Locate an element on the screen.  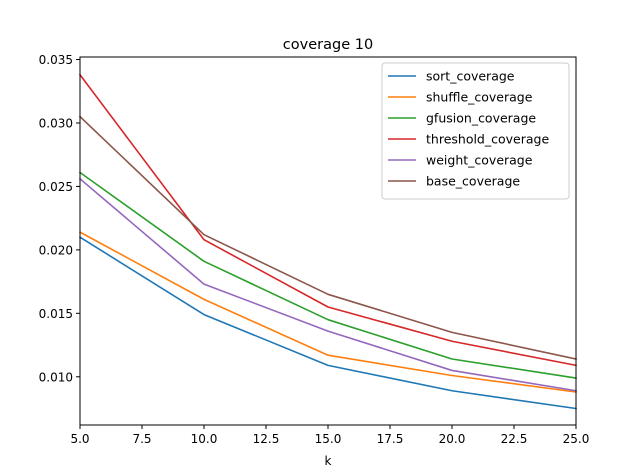
legend-box is located at coordinates (475, 131).